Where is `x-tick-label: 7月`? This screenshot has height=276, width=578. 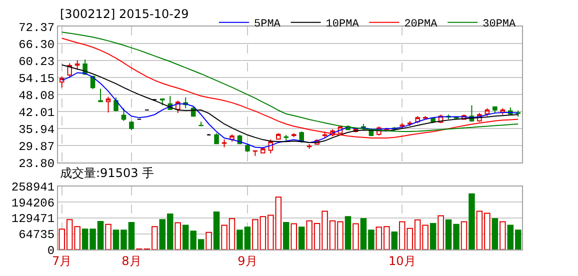 x-tick-label: 7月 is located at coordinates (62, 261).